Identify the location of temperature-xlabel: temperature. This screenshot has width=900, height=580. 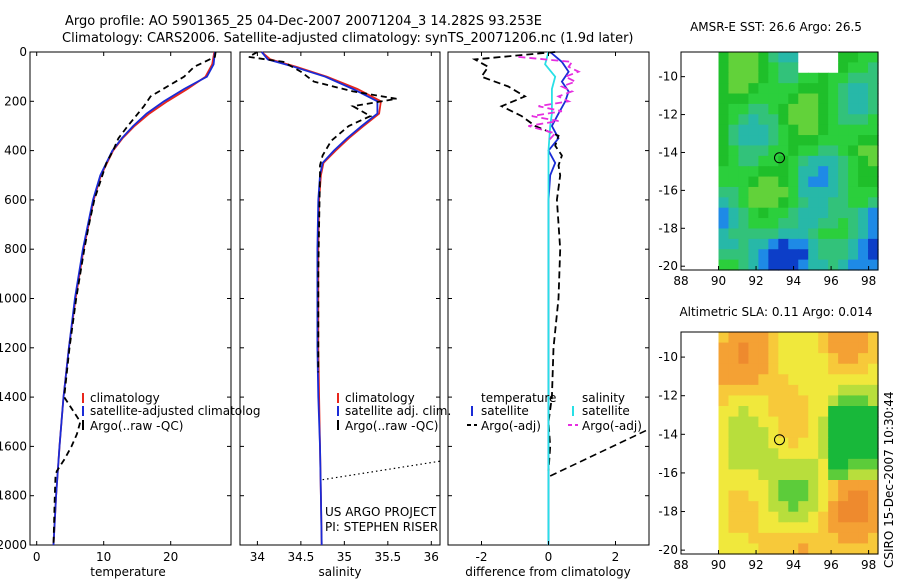
(127, 572).